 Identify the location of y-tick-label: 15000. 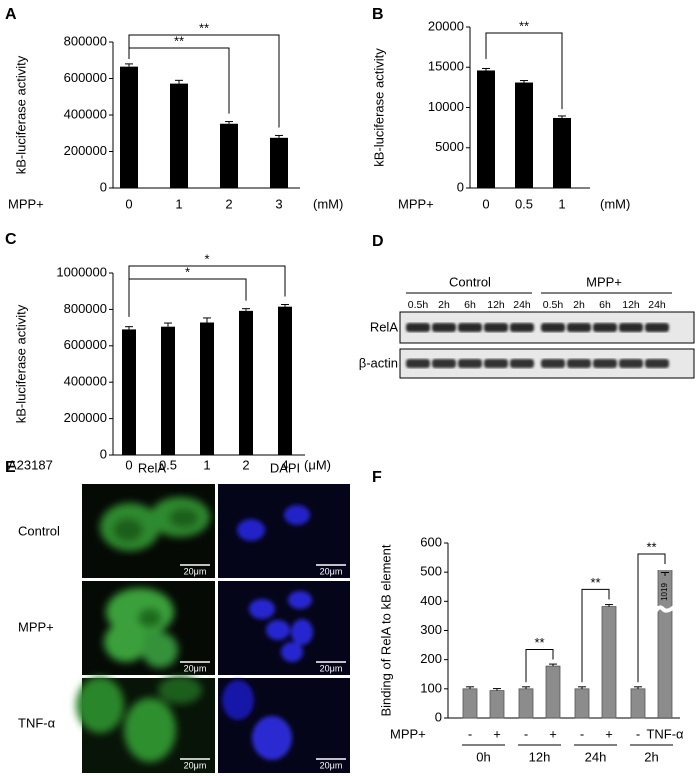
(446, 66).